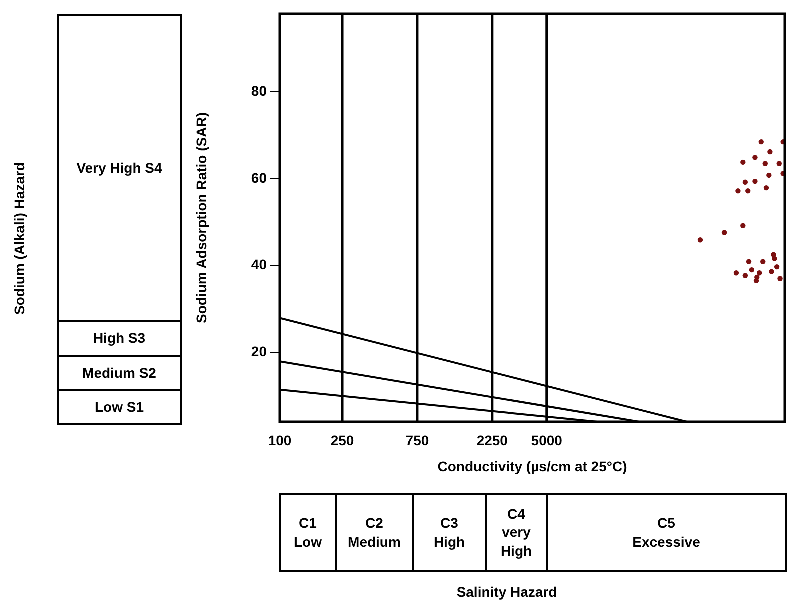 This screenshot has height=602, width=789. Describe the element at coordinates (492, 440) in the screenshot. I see `x-tick-label: 2250` at that location.